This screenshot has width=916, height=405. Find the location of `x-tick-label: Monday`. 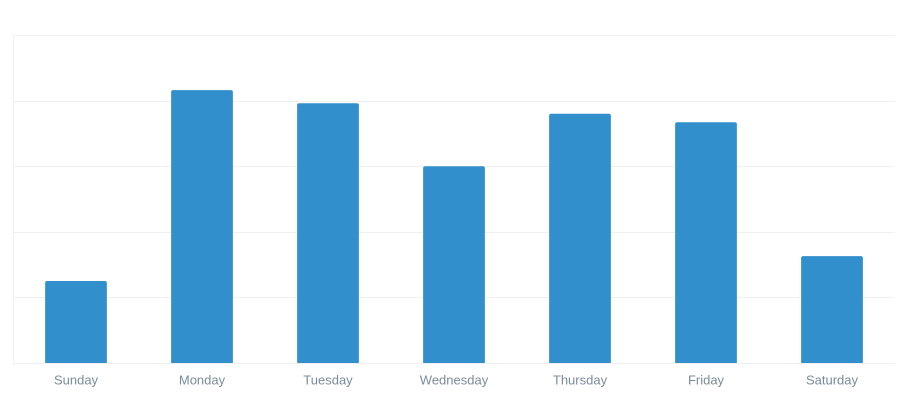

x-tick-label: Monday is located at coordinates (202, 379).